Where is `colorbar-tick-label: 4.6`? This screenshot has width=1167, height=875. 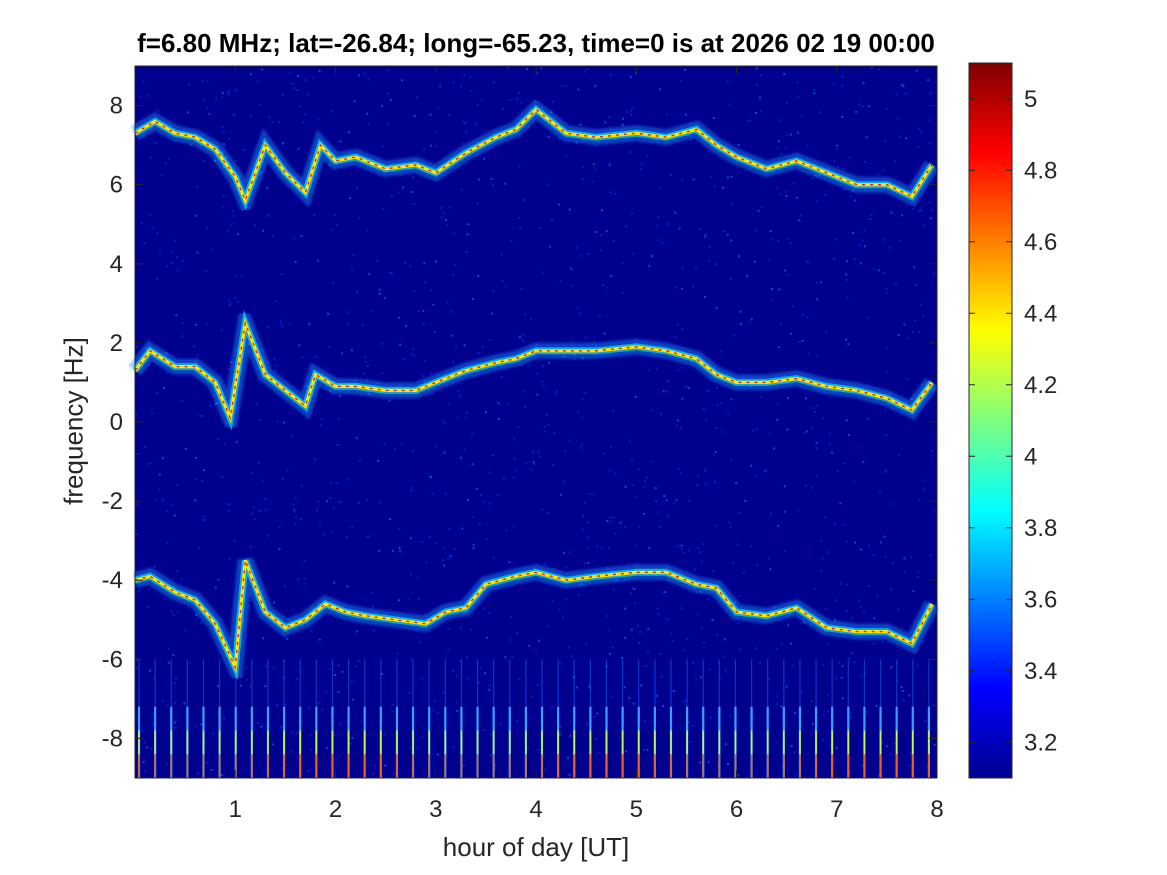
colorbar-tick-label: 4.6 is located at coordinates (1040, 242).